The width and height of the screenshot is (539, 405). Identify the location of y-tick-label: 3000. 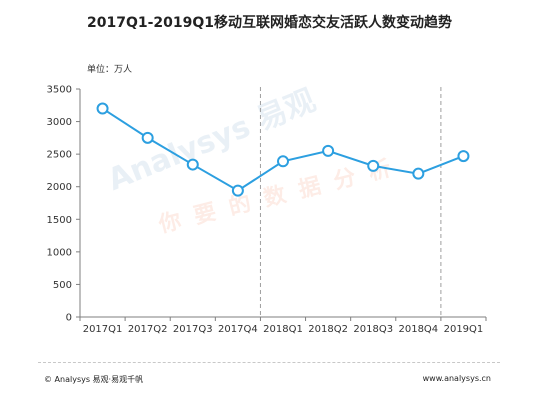
(59, 122).